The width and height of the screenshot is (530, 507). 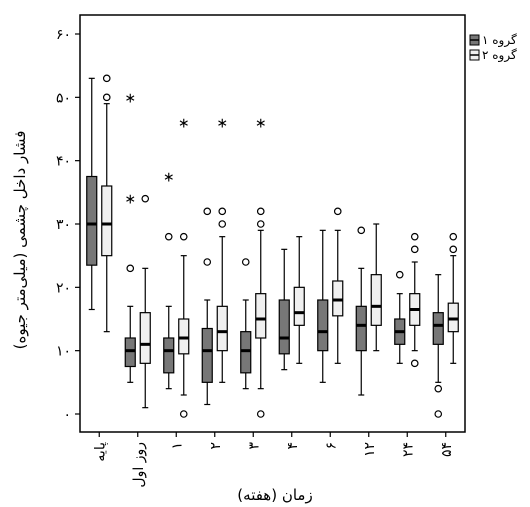 I want to click on x-tick-label: روز اول, so click(x=139, y=465).